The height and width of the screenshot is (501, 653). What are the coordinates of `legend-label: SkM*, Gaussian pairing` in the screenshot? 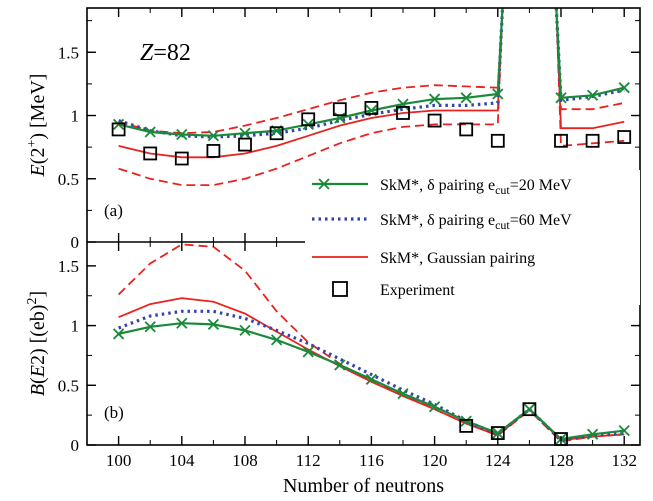 It's located at (457, 258).